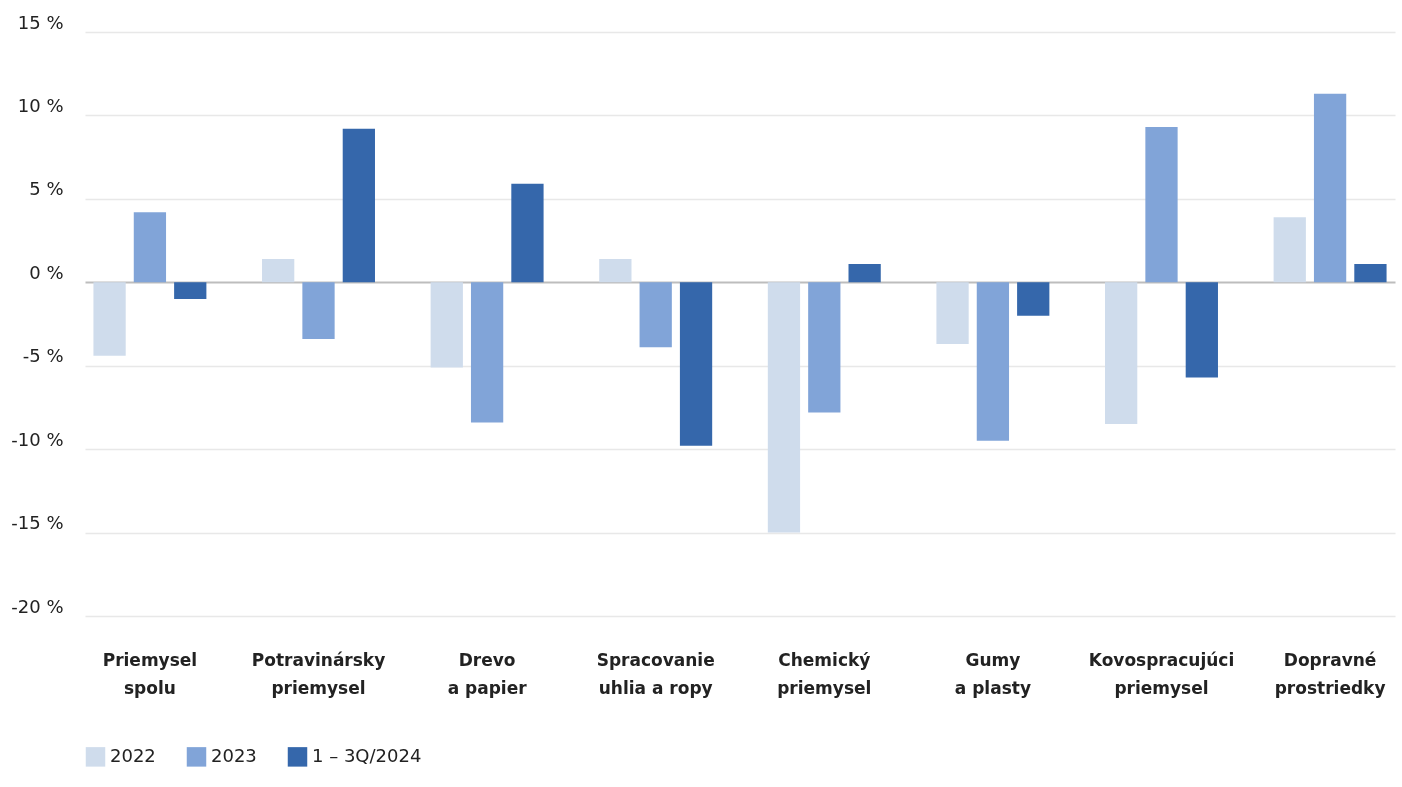  I want to click on y-tick-label: -15 %, so click(37, 523).